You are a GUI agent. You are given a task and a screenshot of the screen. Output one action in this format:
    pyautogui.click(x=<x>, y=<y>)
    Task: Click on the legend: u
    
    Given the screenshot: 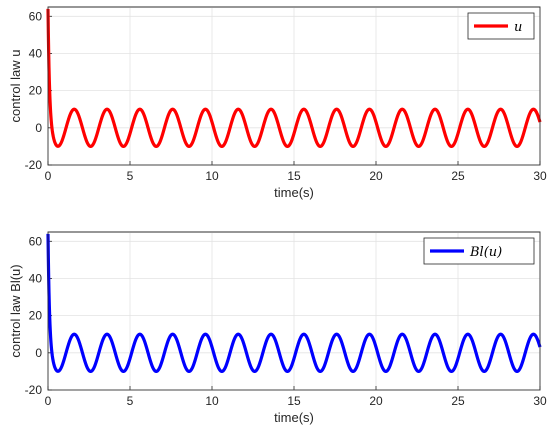 What is the action you would take?
    pyautogui.click(x=501, y=26)
    